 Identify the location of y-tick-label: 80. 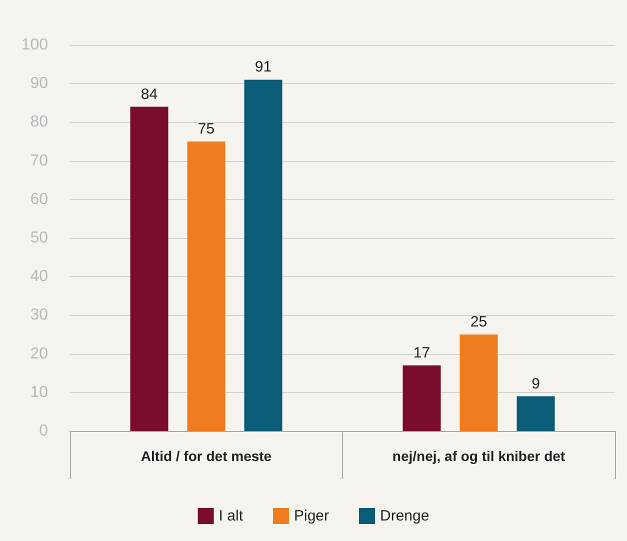
(39, 122).